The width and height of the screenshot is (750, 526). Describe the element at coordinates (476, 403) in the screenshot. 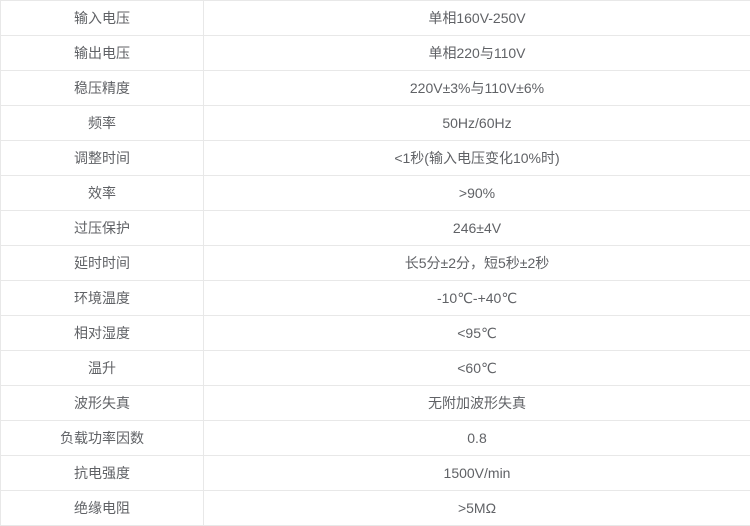

I see `spec-value: 无附加波形失真` at that location.